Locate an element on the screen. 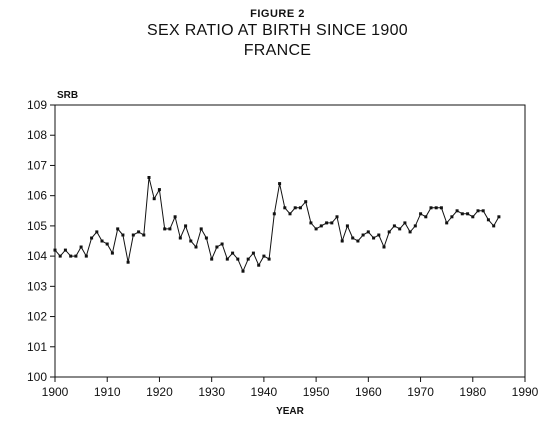 The width and height of the screenshot is (555, 427). y-tick-label: 100 is located at coordinates (37, 377).